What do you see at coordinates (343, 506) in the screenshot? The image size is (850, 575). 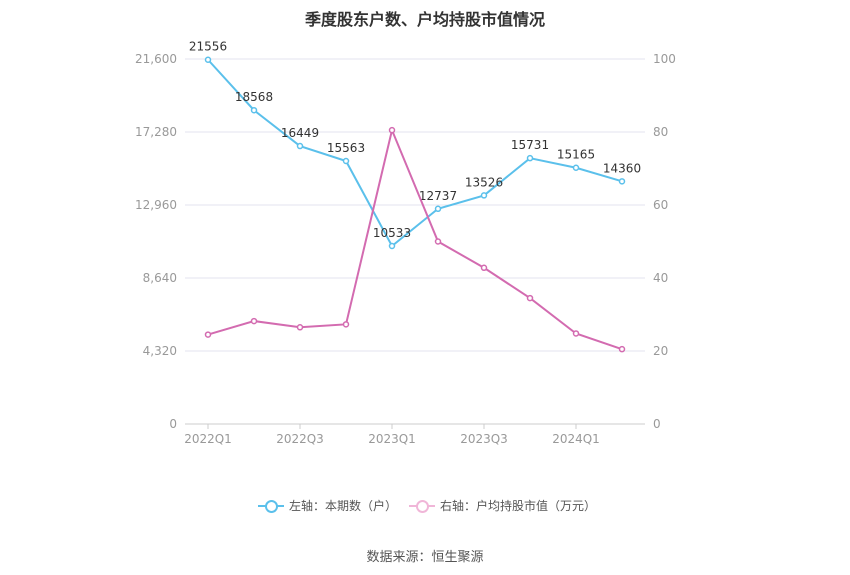 I see `legend-left-label: 左轴：本期数（户）` at bounding box center [343, 506].